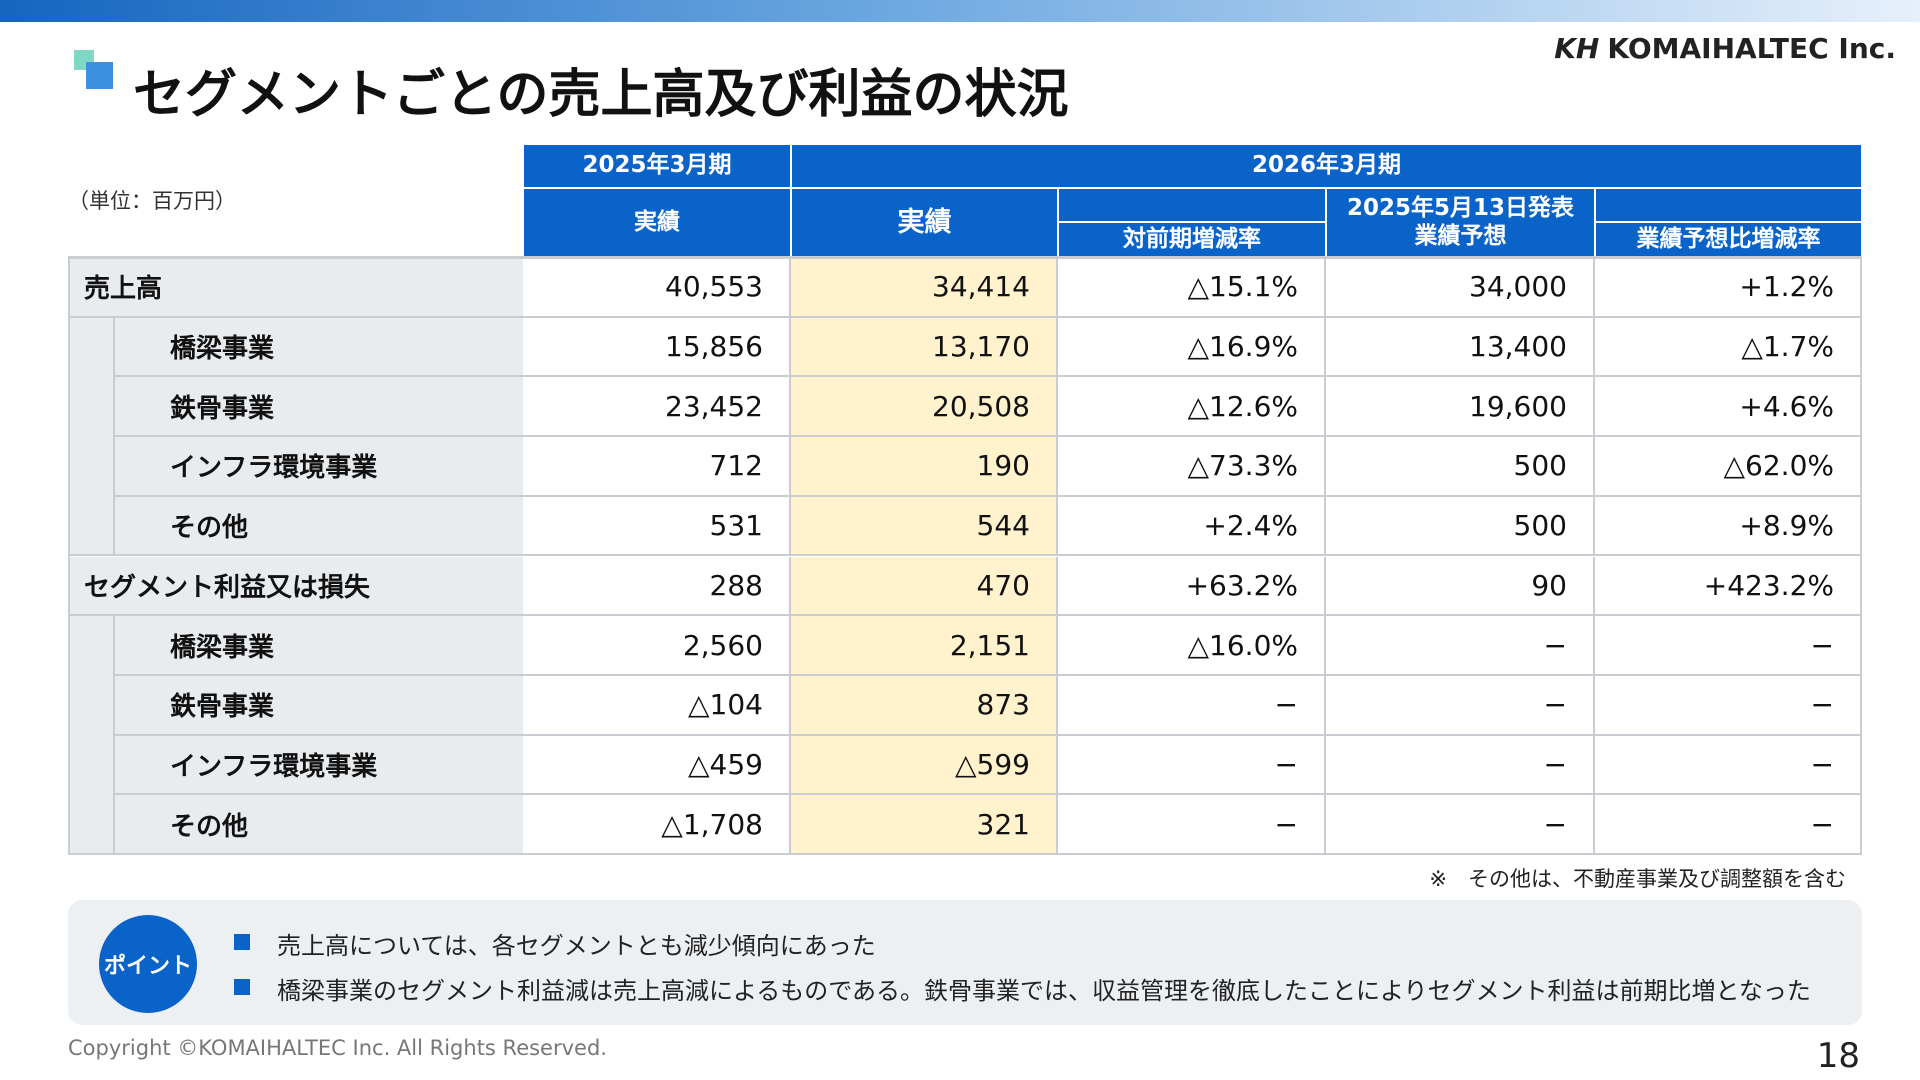 The height and width of the screenshot is (1080, 1920). I want to click on value-cell: 13,400, so click(1460, 347).